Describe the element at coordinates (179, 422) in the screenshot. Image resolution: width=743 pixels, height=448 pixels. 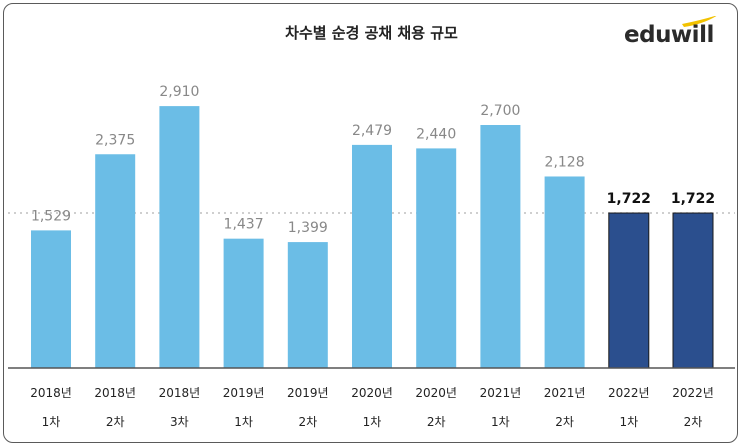
I see `tick-label-round: 3차` at that location.